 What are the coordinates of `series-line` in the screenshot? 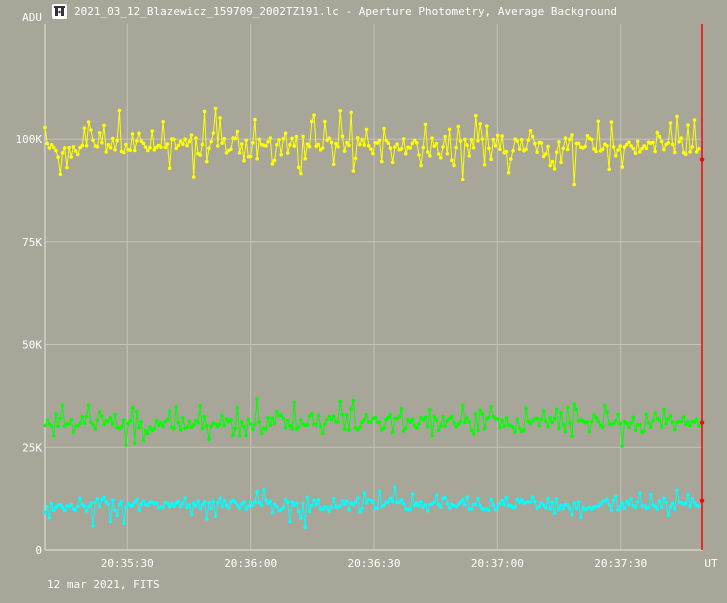 It's located at (372, 146).